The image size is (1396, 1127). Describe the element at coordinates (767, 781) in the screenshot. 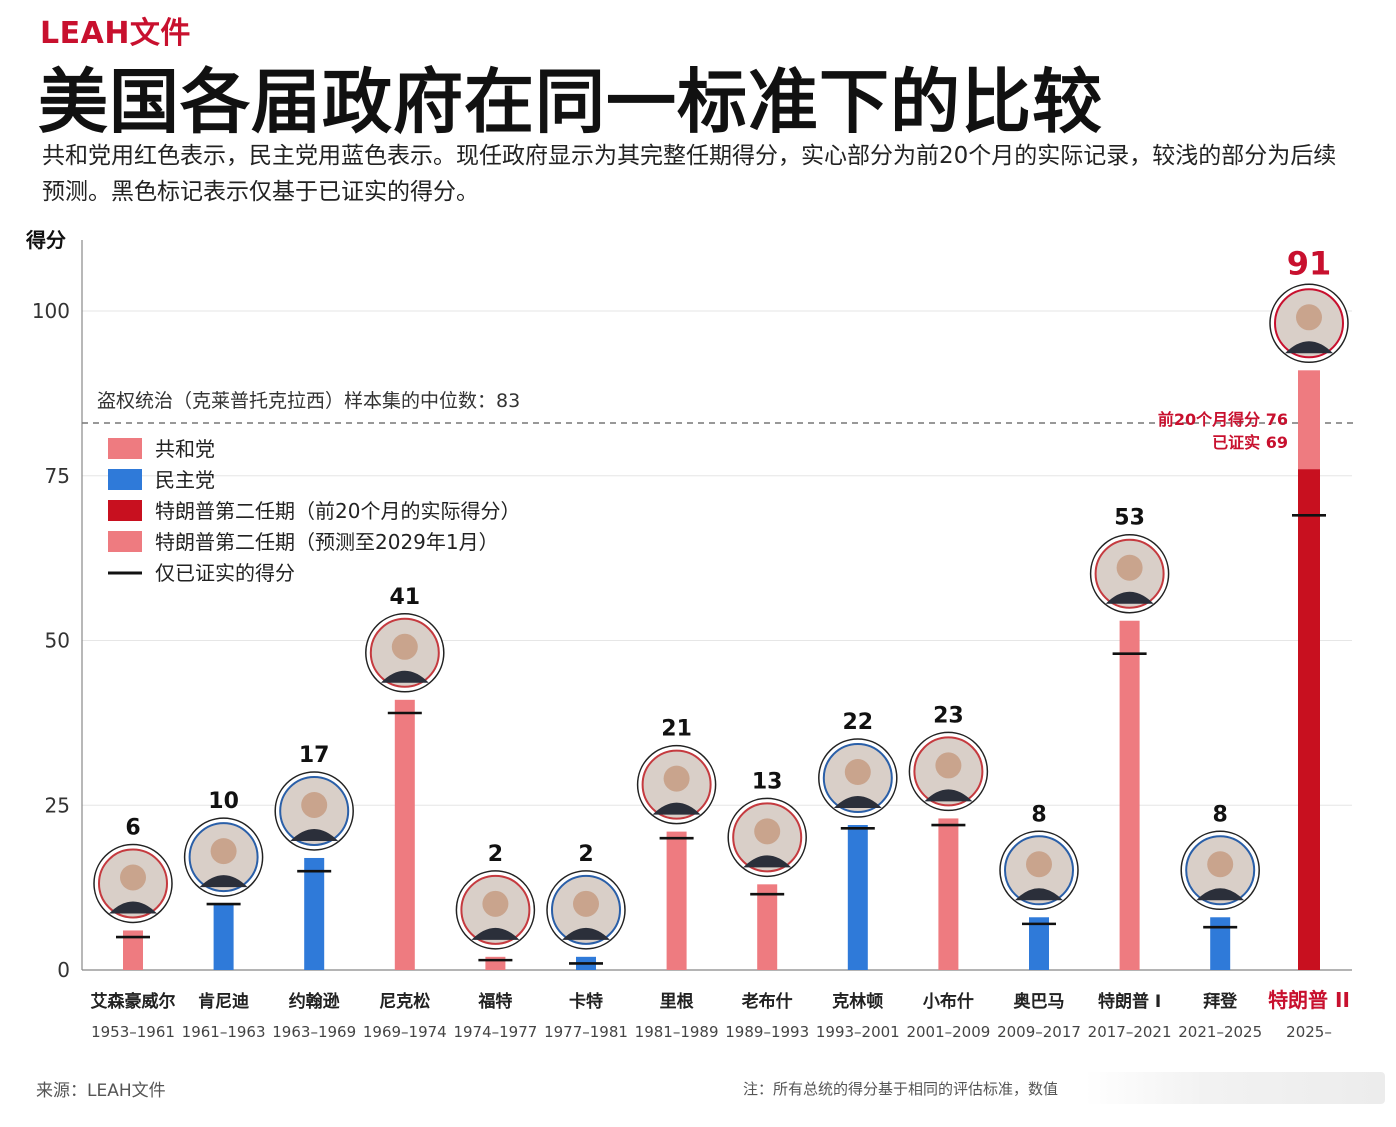

I see `value-label-7: 13` at that location.